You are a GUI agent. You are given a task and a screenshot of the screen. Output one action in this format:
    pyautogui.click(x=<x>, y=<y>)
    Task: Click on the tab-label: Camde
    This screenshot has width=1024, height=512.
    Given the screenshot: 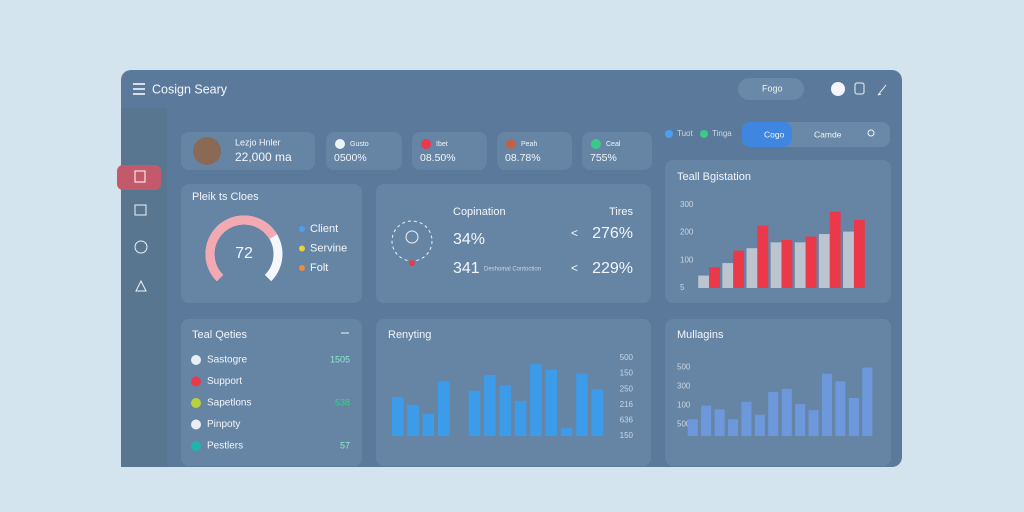 What is the action you would take?
    pyautogui.click(x=828, y=134)
    